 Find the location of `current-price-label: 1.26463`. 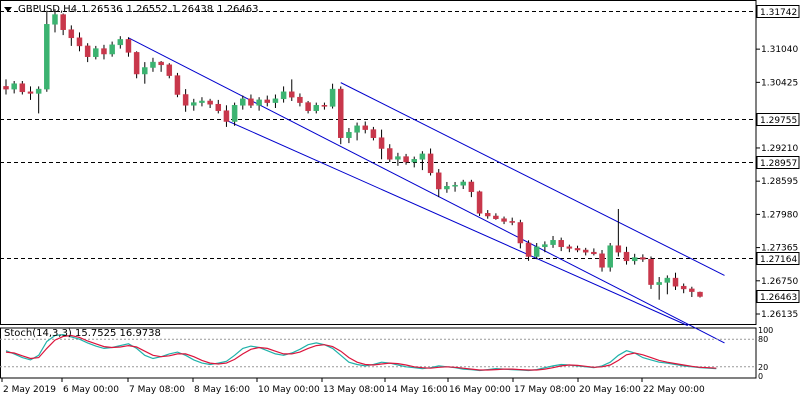

current-price-label: 1.26463 is located at coordinates (778, 298).